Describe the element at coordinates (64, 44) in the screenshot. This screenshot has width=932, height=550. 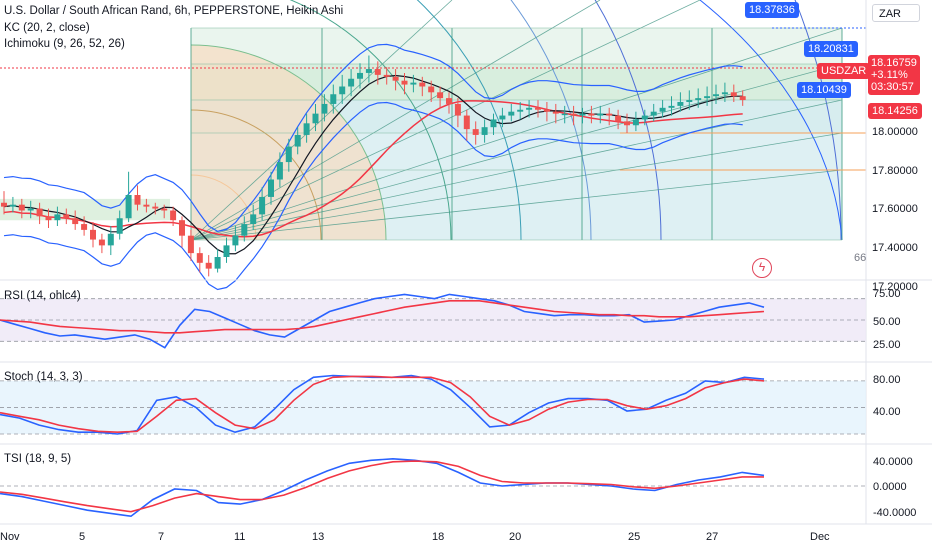
I see `indicator-ichimoku-label: Ichimoku (9, 26, 52, 26)` at that location.